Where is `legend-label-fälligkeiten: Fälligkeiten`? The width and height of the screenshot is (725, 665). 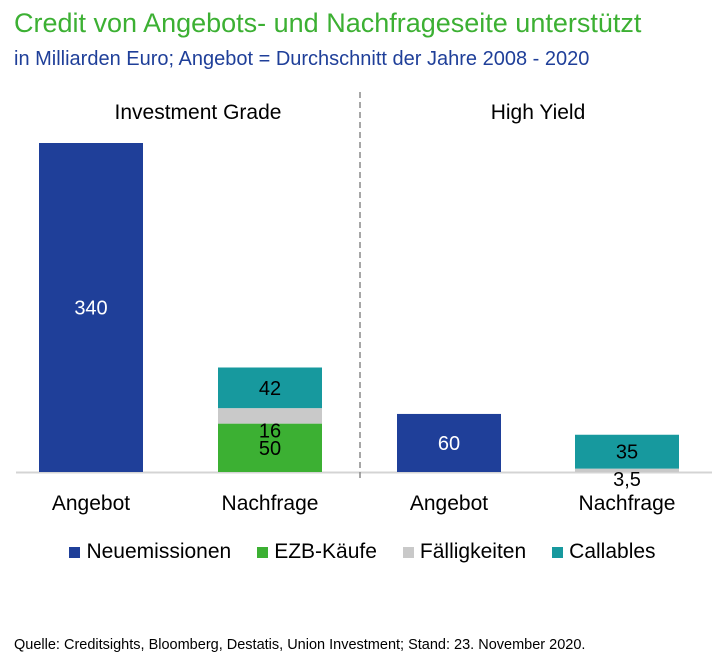
legend-label-fälligkeiten: Fälligkeiten is located at coordinates (473, 551).